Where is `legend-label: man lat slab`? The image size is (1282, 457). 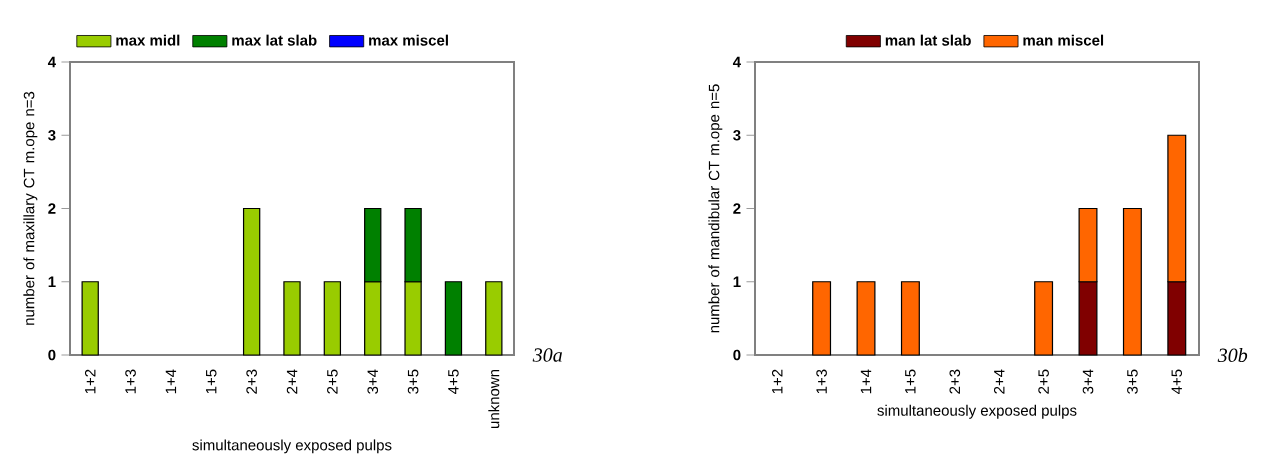 legend-label: man lat slab is located at coordinates (928, 40).